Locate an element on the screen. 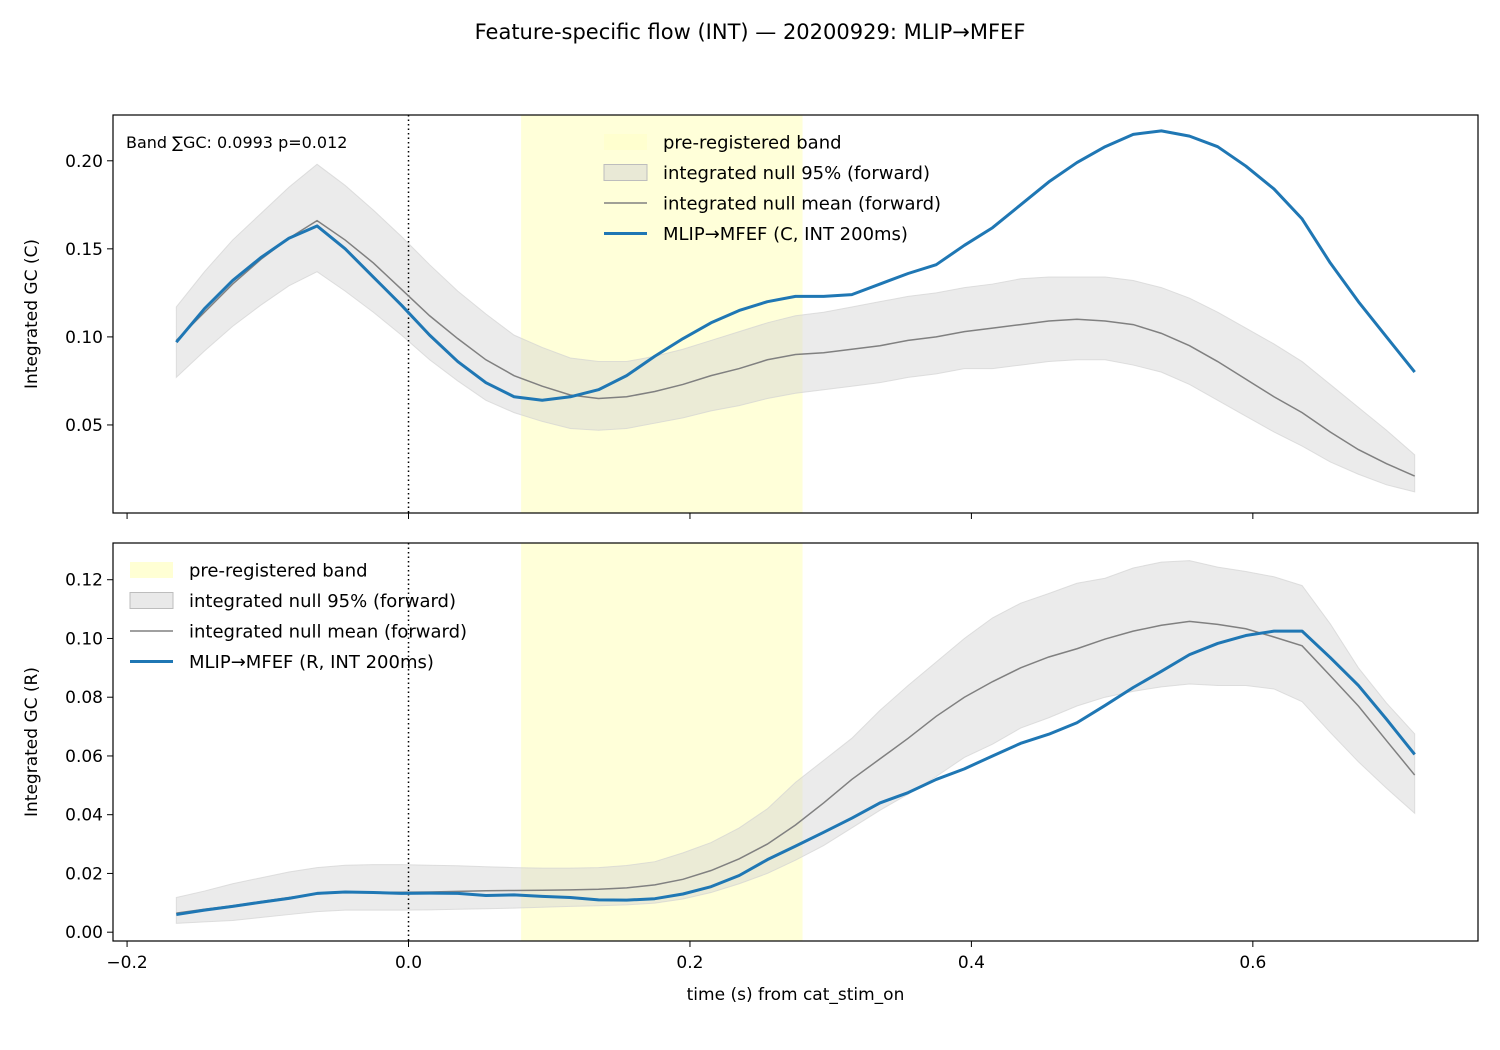 Image resolution: width=1500 pixels, height=1050 pixels. y-tick-label: 0.12 is located at coordinates (84, 581).